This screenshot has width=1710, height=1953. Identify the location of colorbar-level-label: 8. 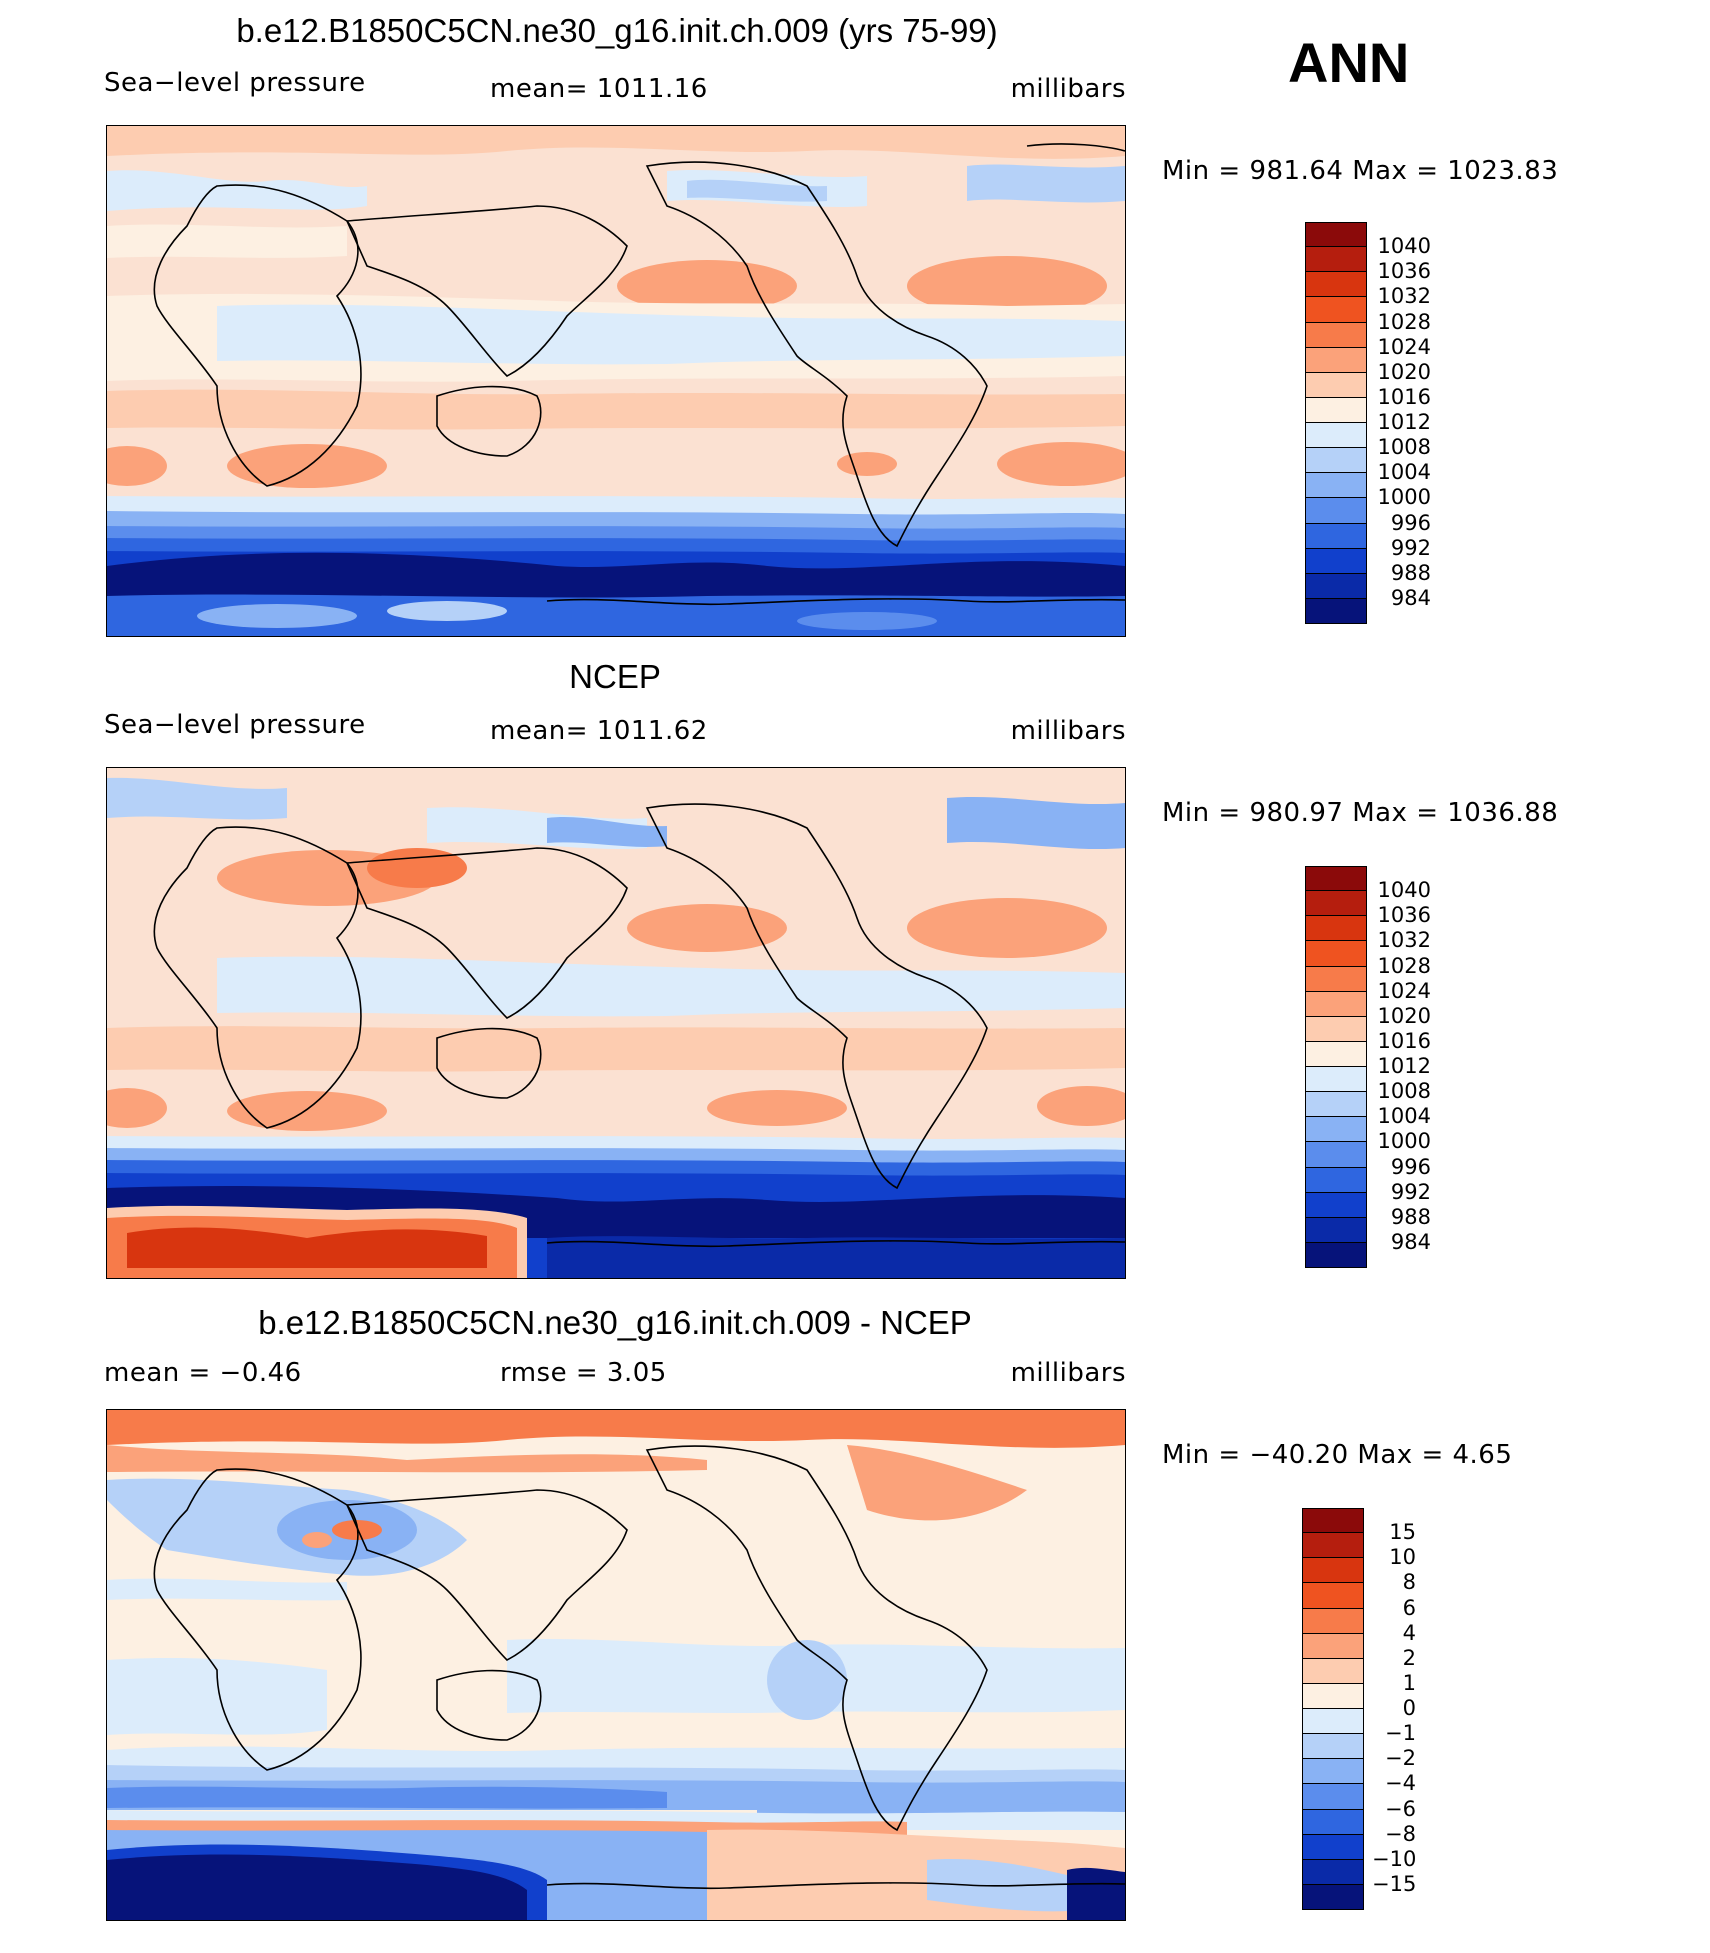
(1409, 1582).